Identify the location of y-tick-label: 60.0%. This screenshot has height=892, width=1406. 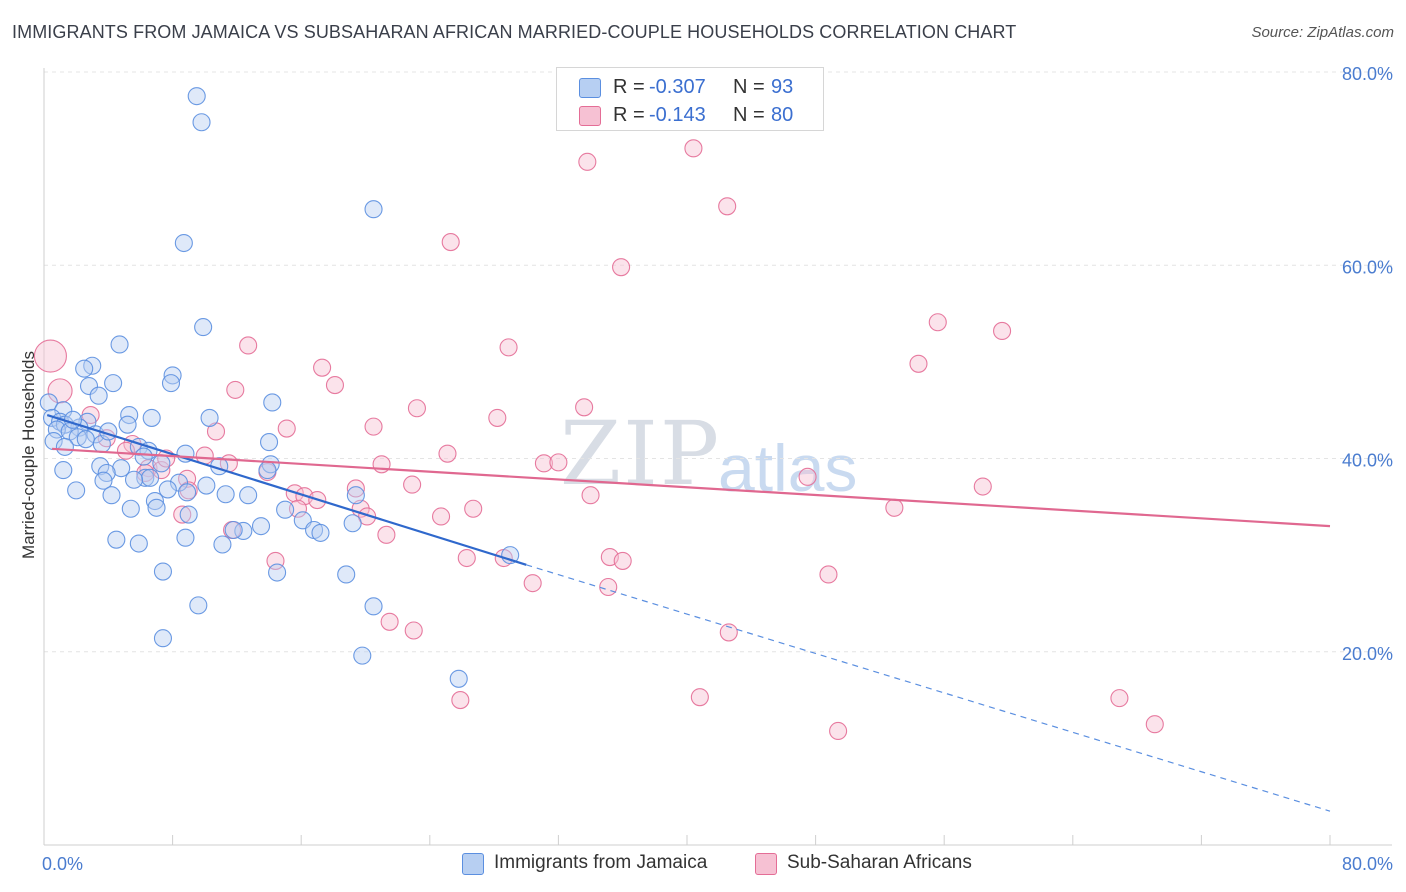
(1367, 267).